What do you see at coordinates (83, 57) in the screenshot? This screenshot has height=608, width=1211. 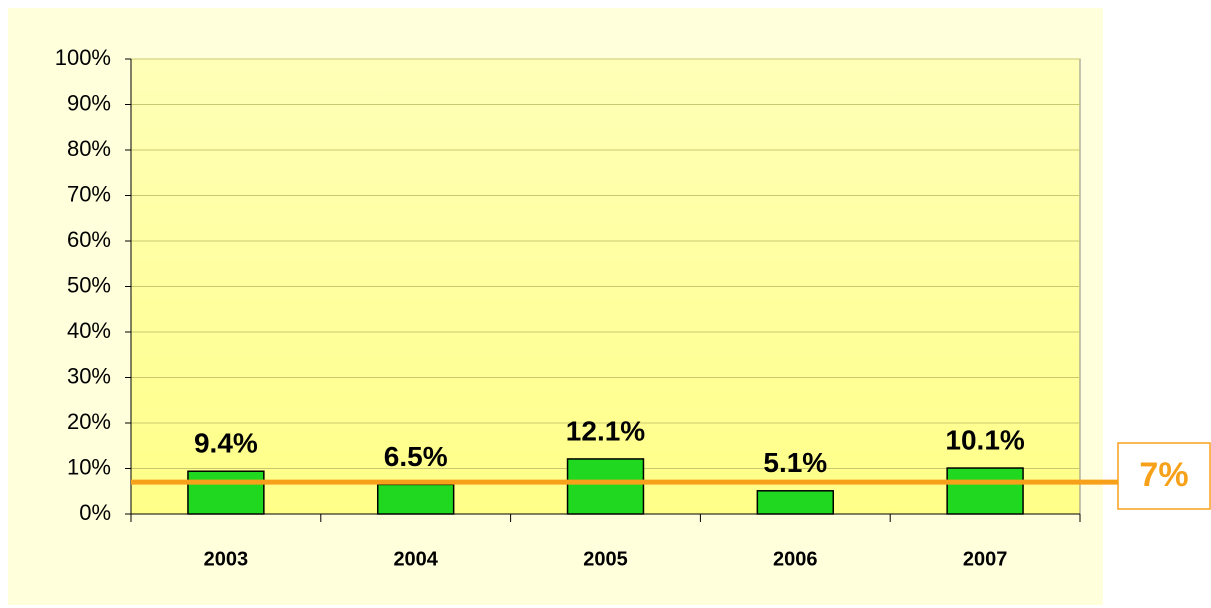 I see `y-tick-label: 100%` at bounding box center [83, 57].